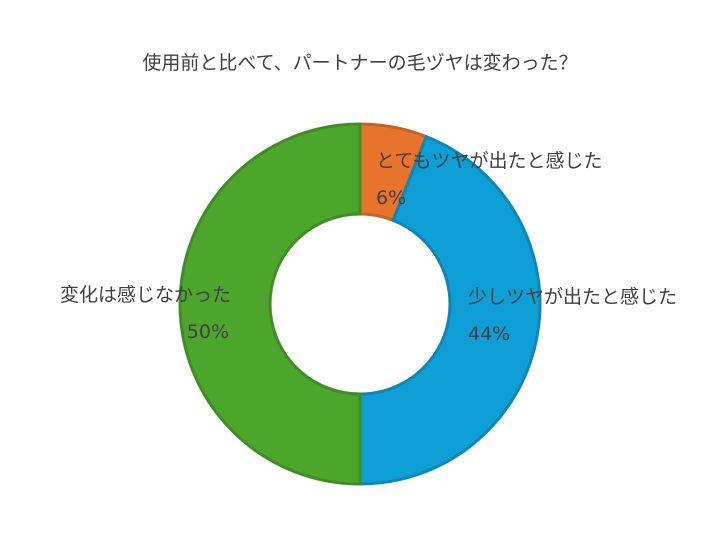 The image size is (720, 536). What do you see at coordinates (489, 177) in the screenshot?
I see `slice-label-very-glossy: とてもツヤが出たと感じた 6%` at bounding box center [489, 177].